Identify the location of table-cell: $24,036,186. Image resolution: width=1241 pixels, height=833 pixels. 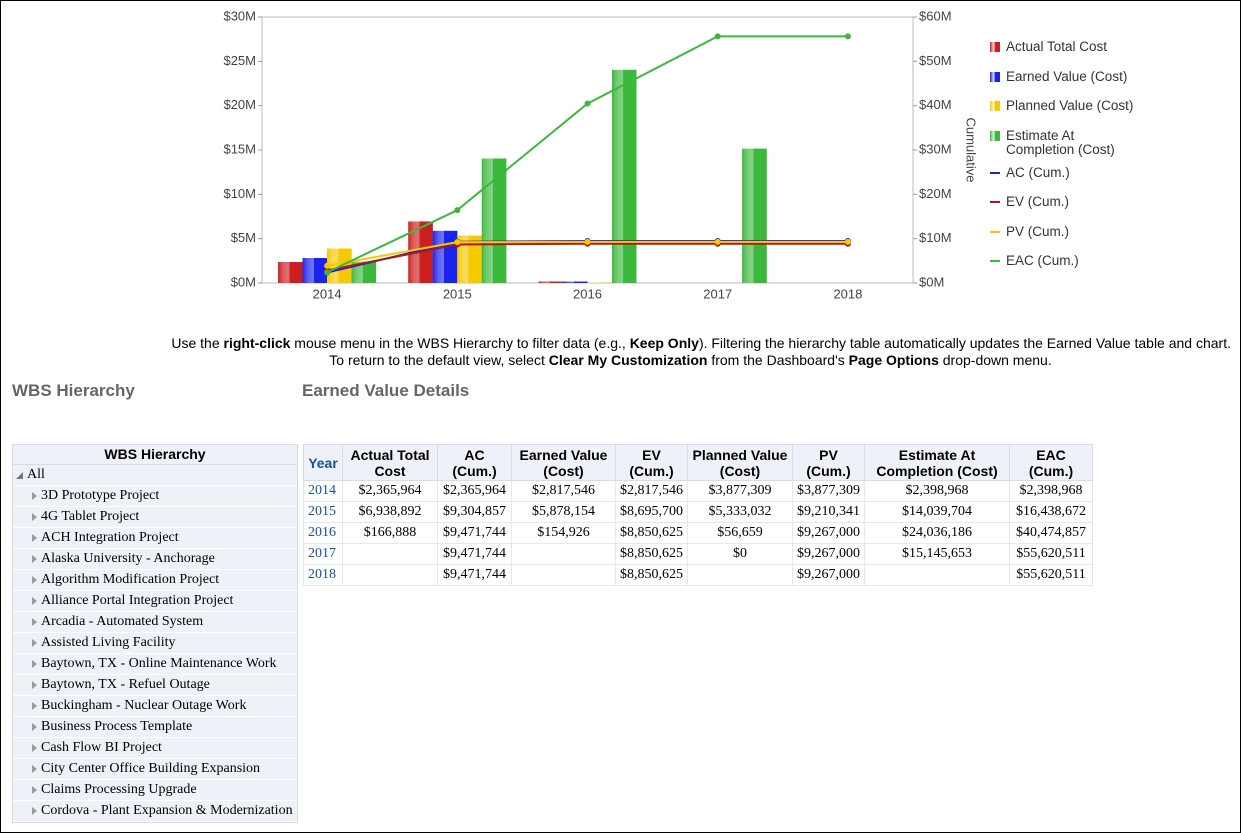
(937, 533).